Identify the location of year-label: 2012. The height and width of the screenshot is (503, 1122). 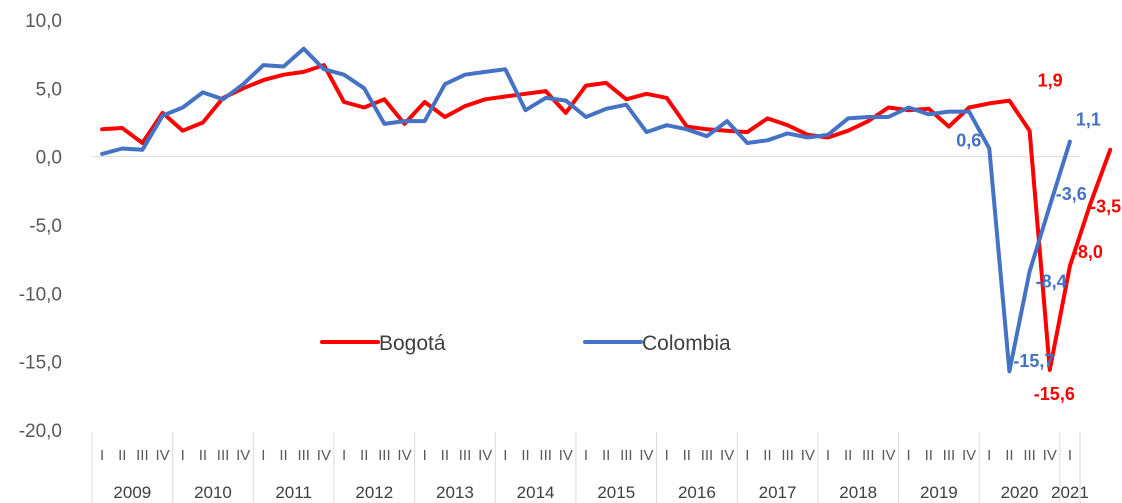
(374, 492).